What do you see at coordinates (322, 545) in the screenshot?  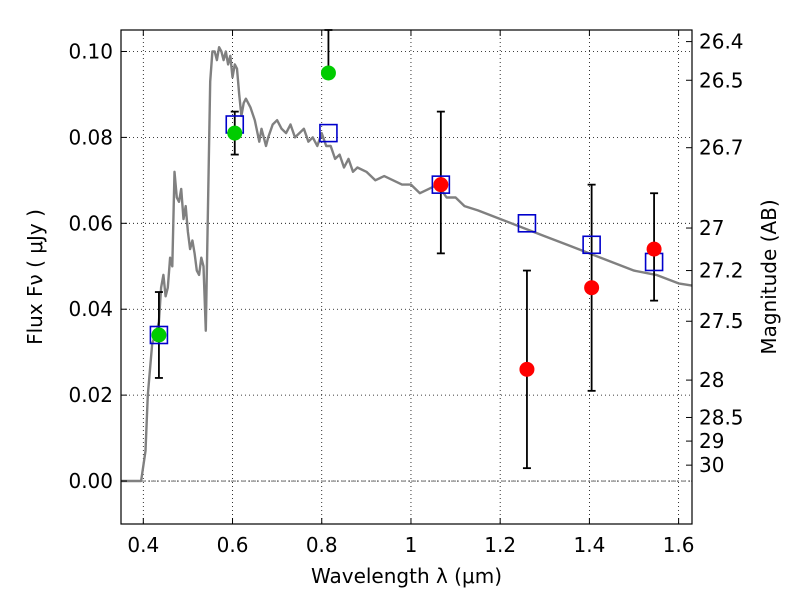 I see `x-tick-label: 0.8` at bounding box center [322, 545].